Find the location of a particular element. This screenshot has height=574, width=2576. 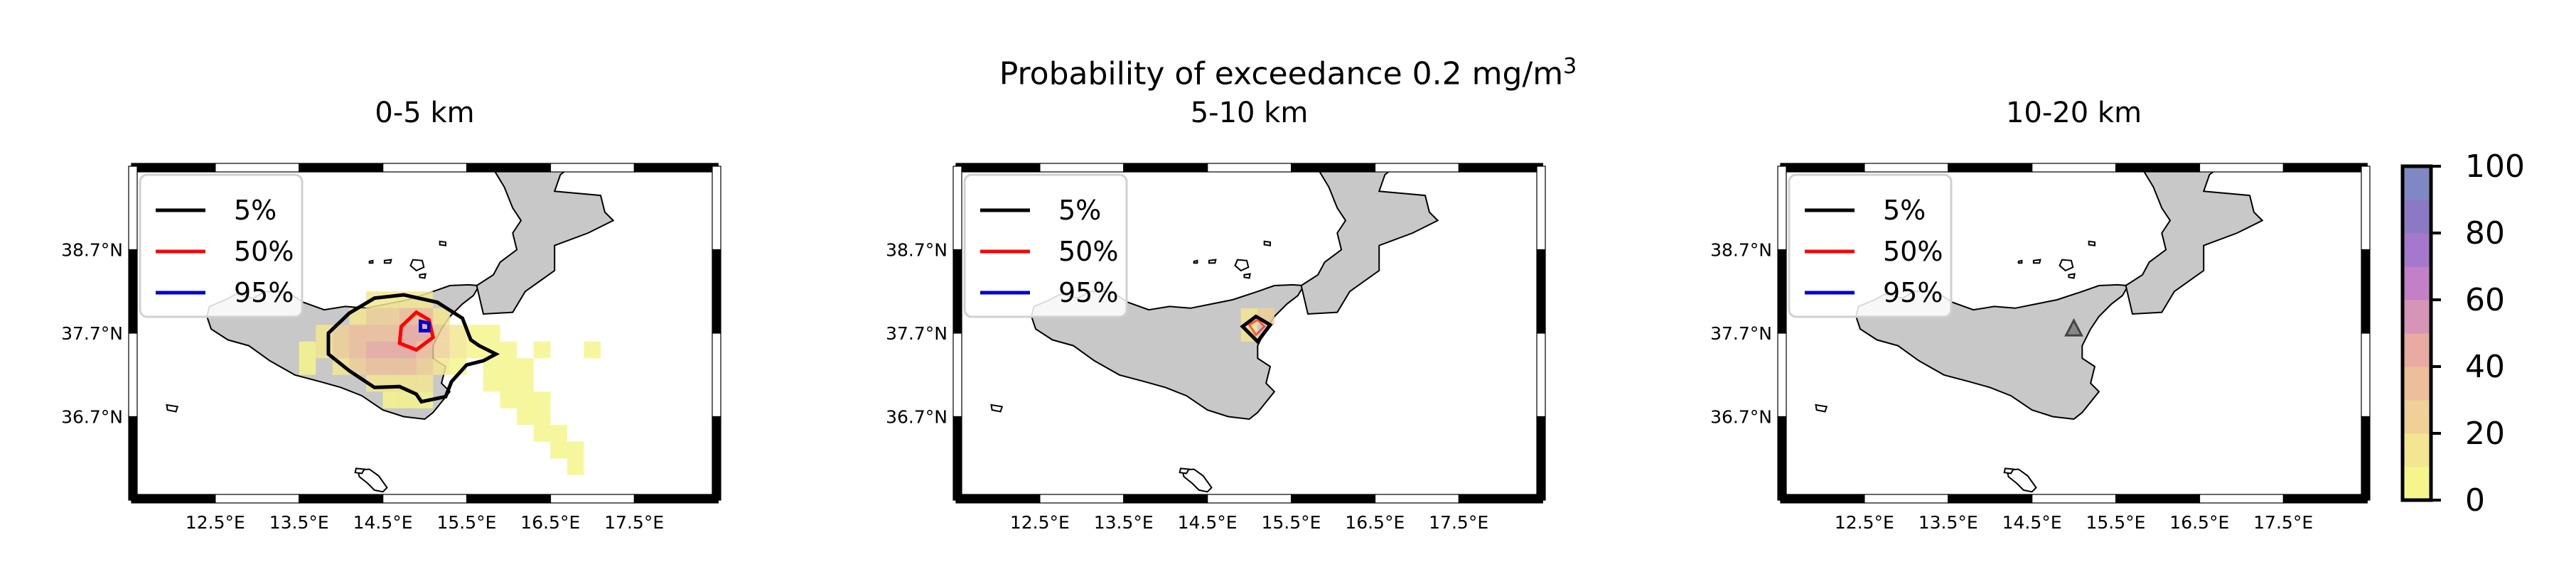

figure-suptitle: Probability of exceedance 0.2 mg/m3 is located at coordinates (1288, 73).